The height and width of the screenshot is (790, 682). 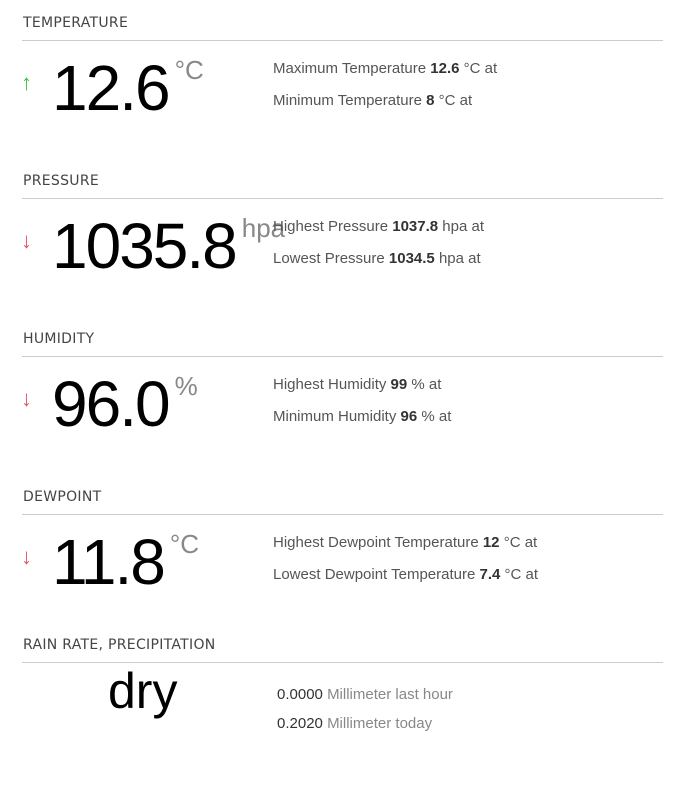 I want to click on label: Highest Humidity, so click(x=330, y=384).